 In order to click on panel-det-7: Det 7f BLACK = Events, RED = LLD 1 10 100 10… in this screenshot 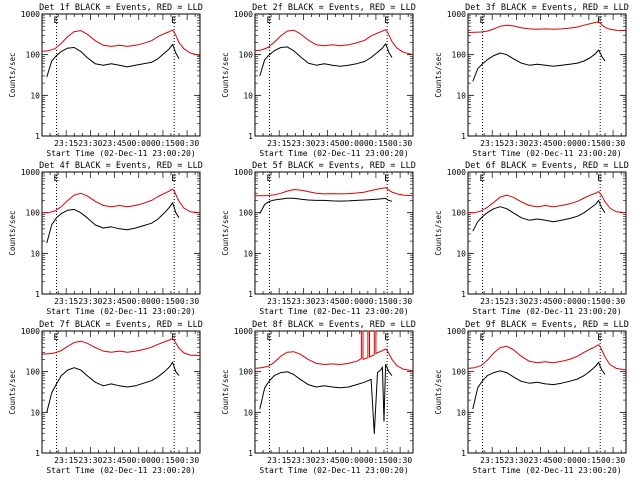, I will do `click(105, 397)`.